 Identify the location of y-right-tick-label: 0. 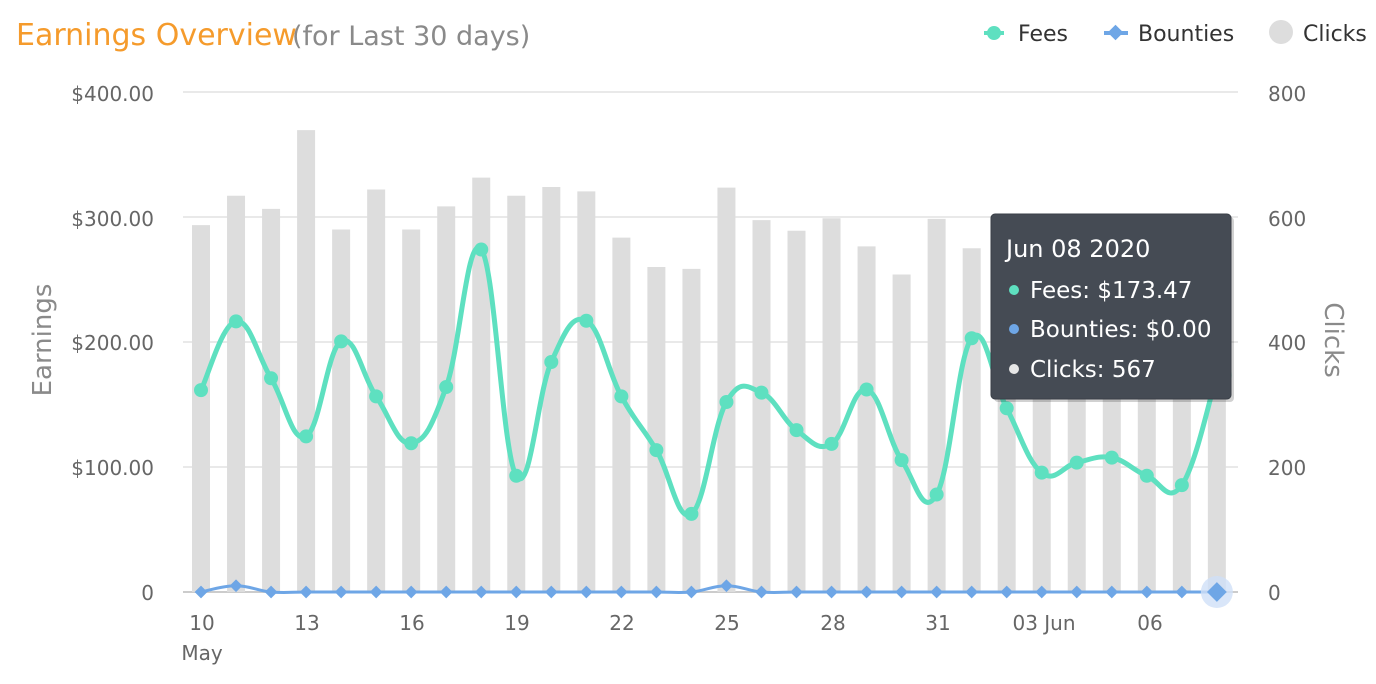
(1274, 593).